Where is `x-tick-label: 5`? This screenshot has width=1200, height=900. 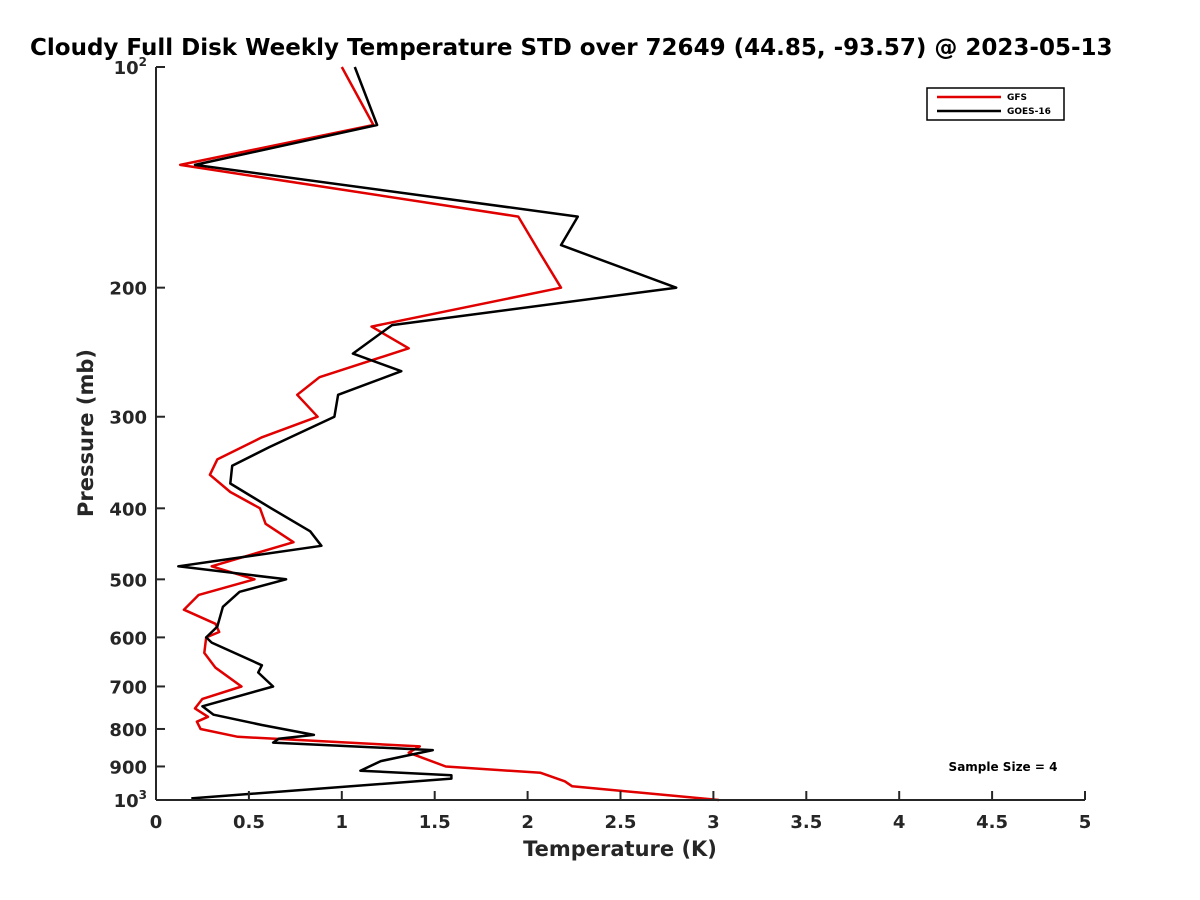
x-tick-label: 5 is located at coordinates (1085, 822).